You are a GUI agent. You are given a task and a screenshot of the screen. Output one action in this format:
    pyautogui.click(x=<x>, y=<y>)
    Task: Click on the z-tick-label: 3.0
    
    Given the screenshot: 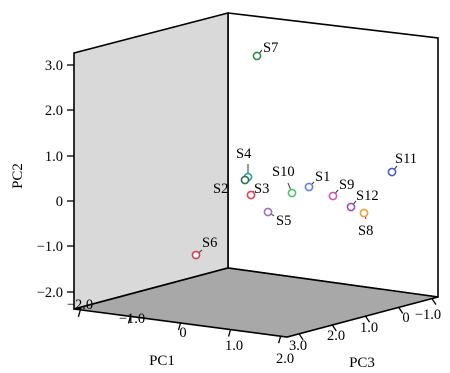 What is the action you would take?
    pyautogui.click(x=298, y=346)
    